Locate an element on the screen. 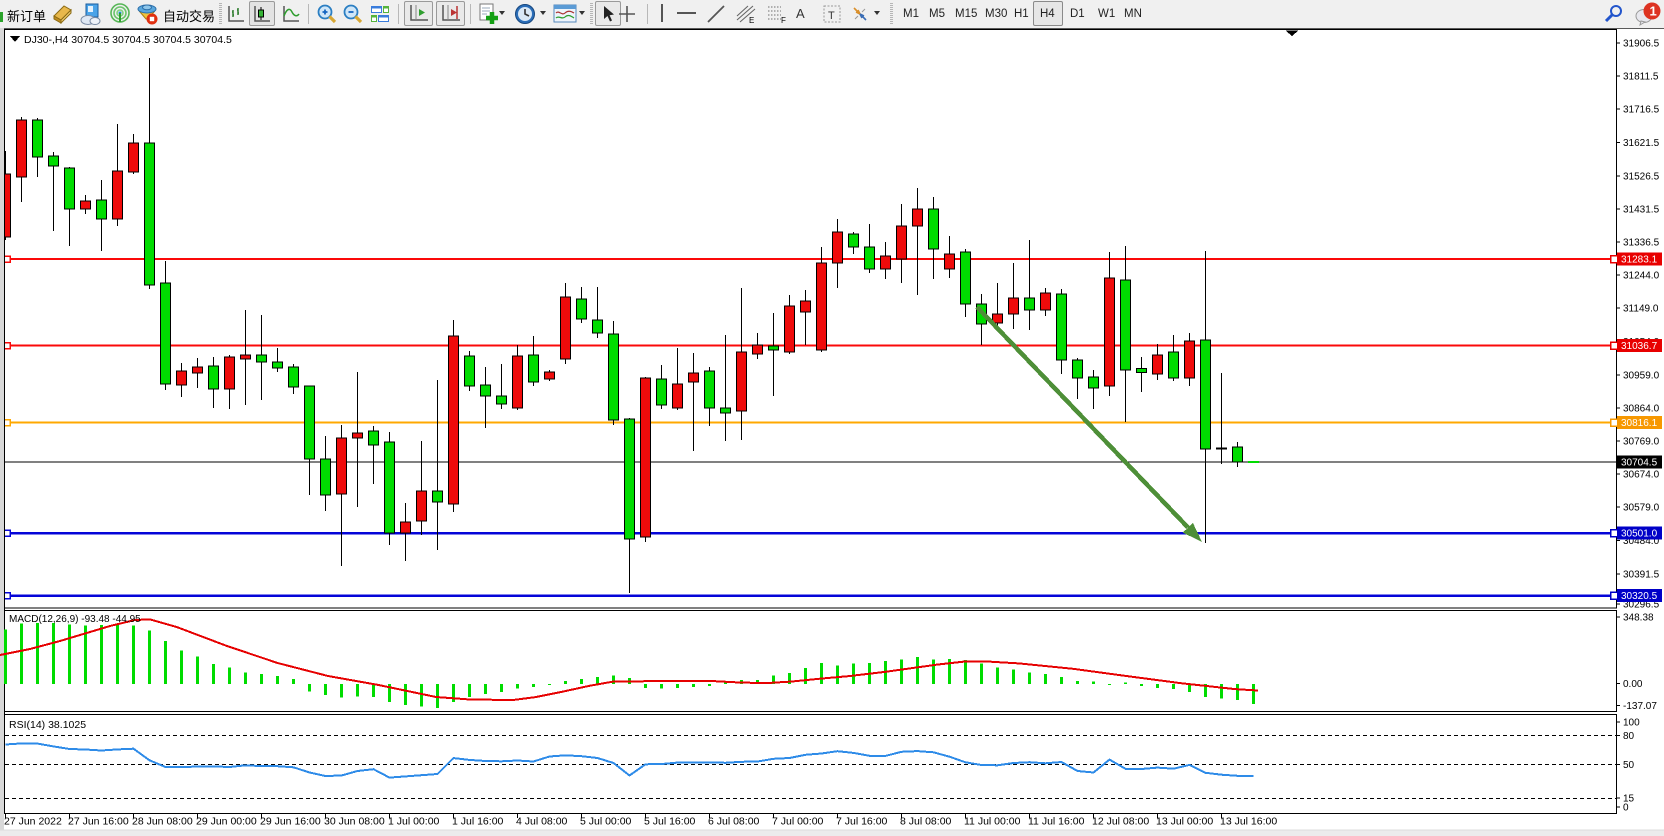  svg-text: 348.38 is located at coordinates (1638, 618).